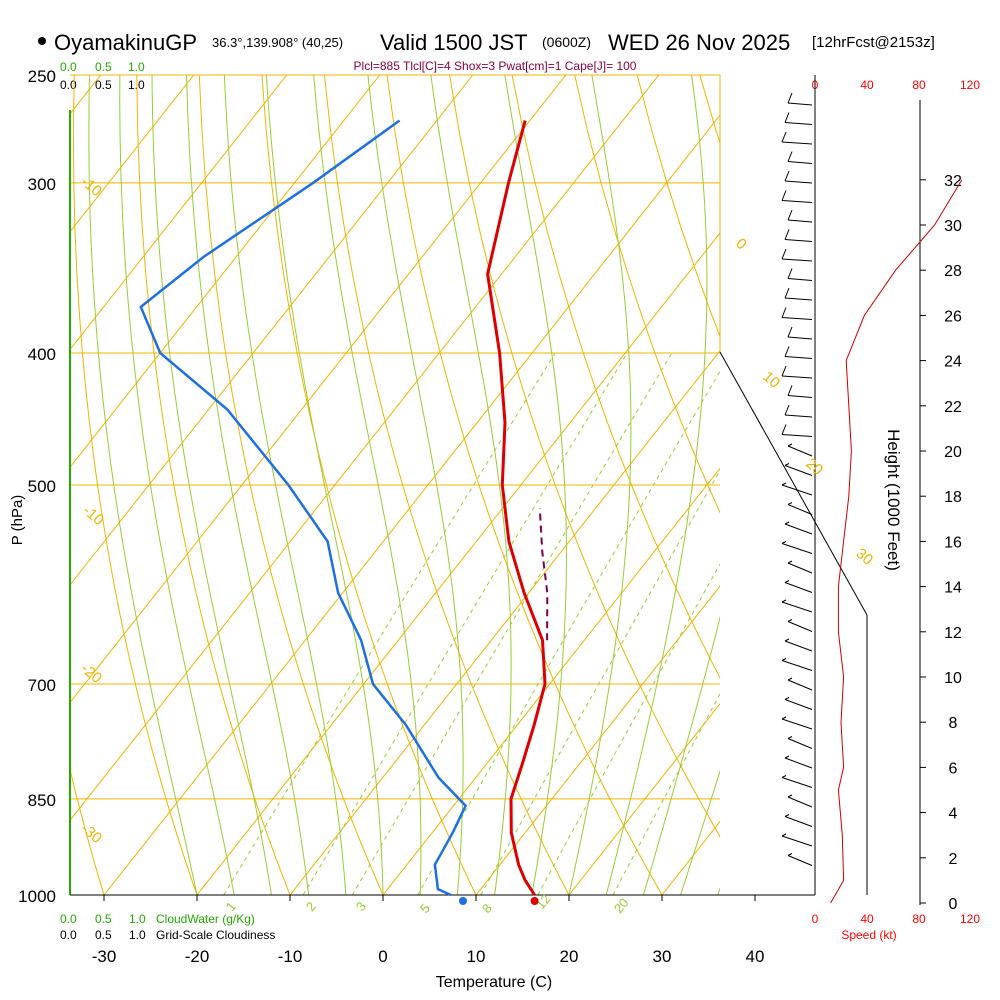  I want to click on valid-date: WED 26 Nov 2025, so click(699, 42).